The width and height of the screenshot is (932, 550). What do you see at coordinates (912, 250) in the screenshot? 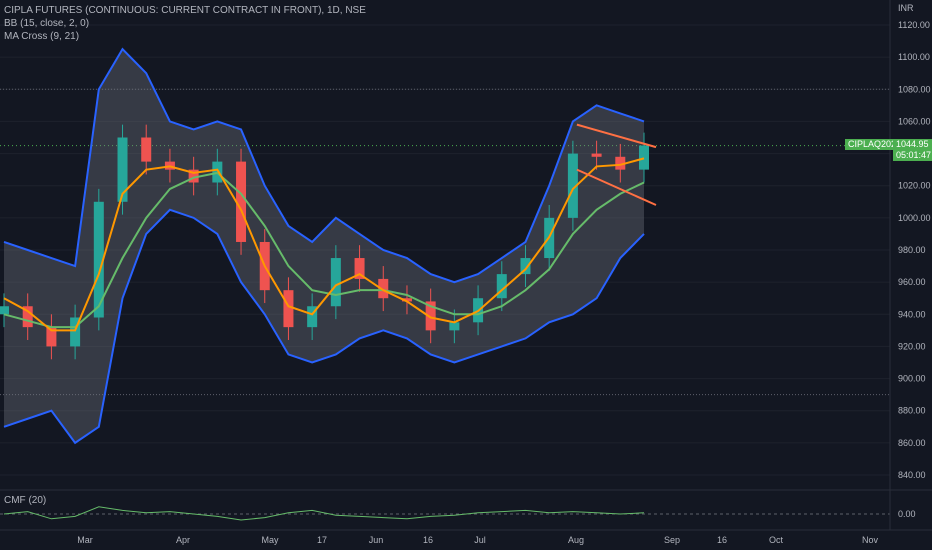
I see `price-tick-label: 980.00` at bounding box center [912, 250].